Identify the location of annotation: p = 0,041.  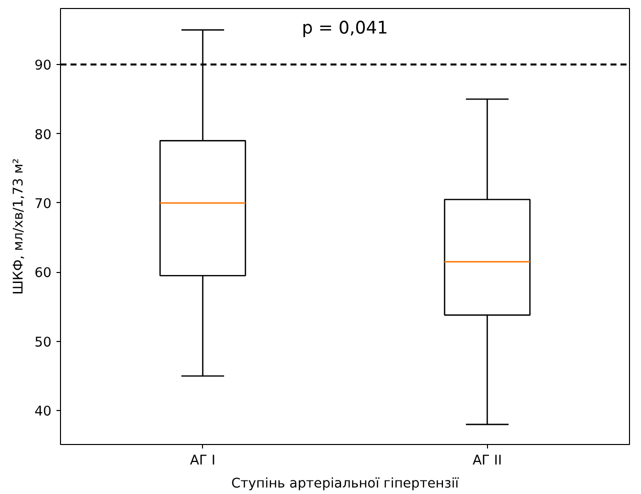
(345, 28).